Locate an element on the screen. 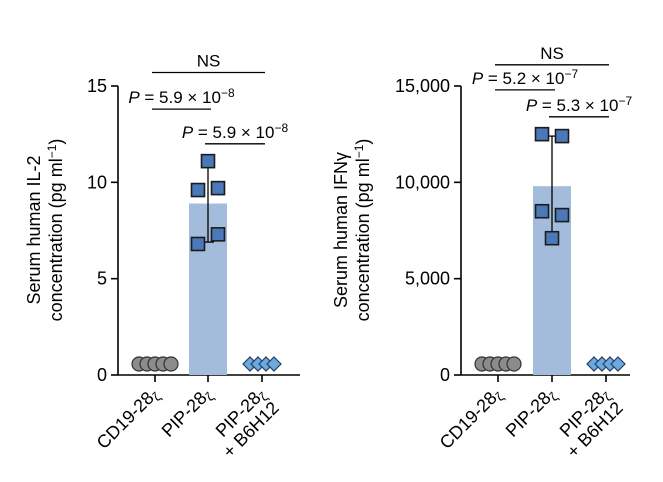 This screenshot has width=663, height=482. y-axis-label-line1: Serum human IFNγ is located at coordinates (341, 230).